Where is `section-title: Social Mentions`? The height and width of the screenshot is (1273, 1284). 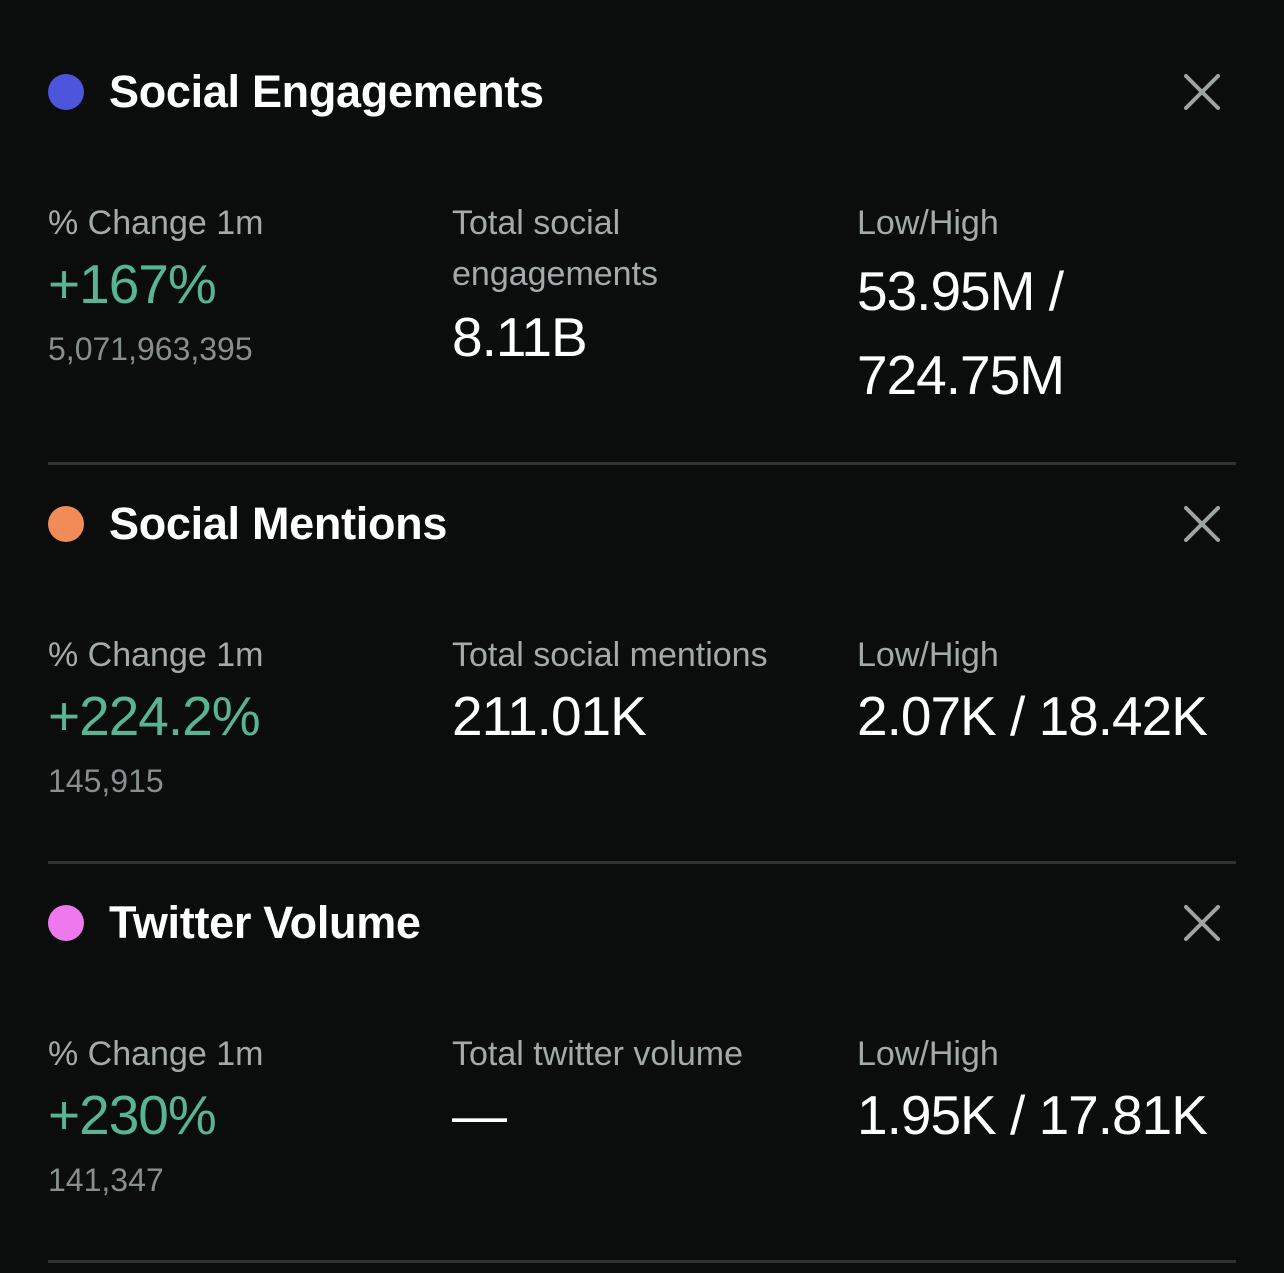
section-title: Social Mentions is located at coordinates (278, 523).